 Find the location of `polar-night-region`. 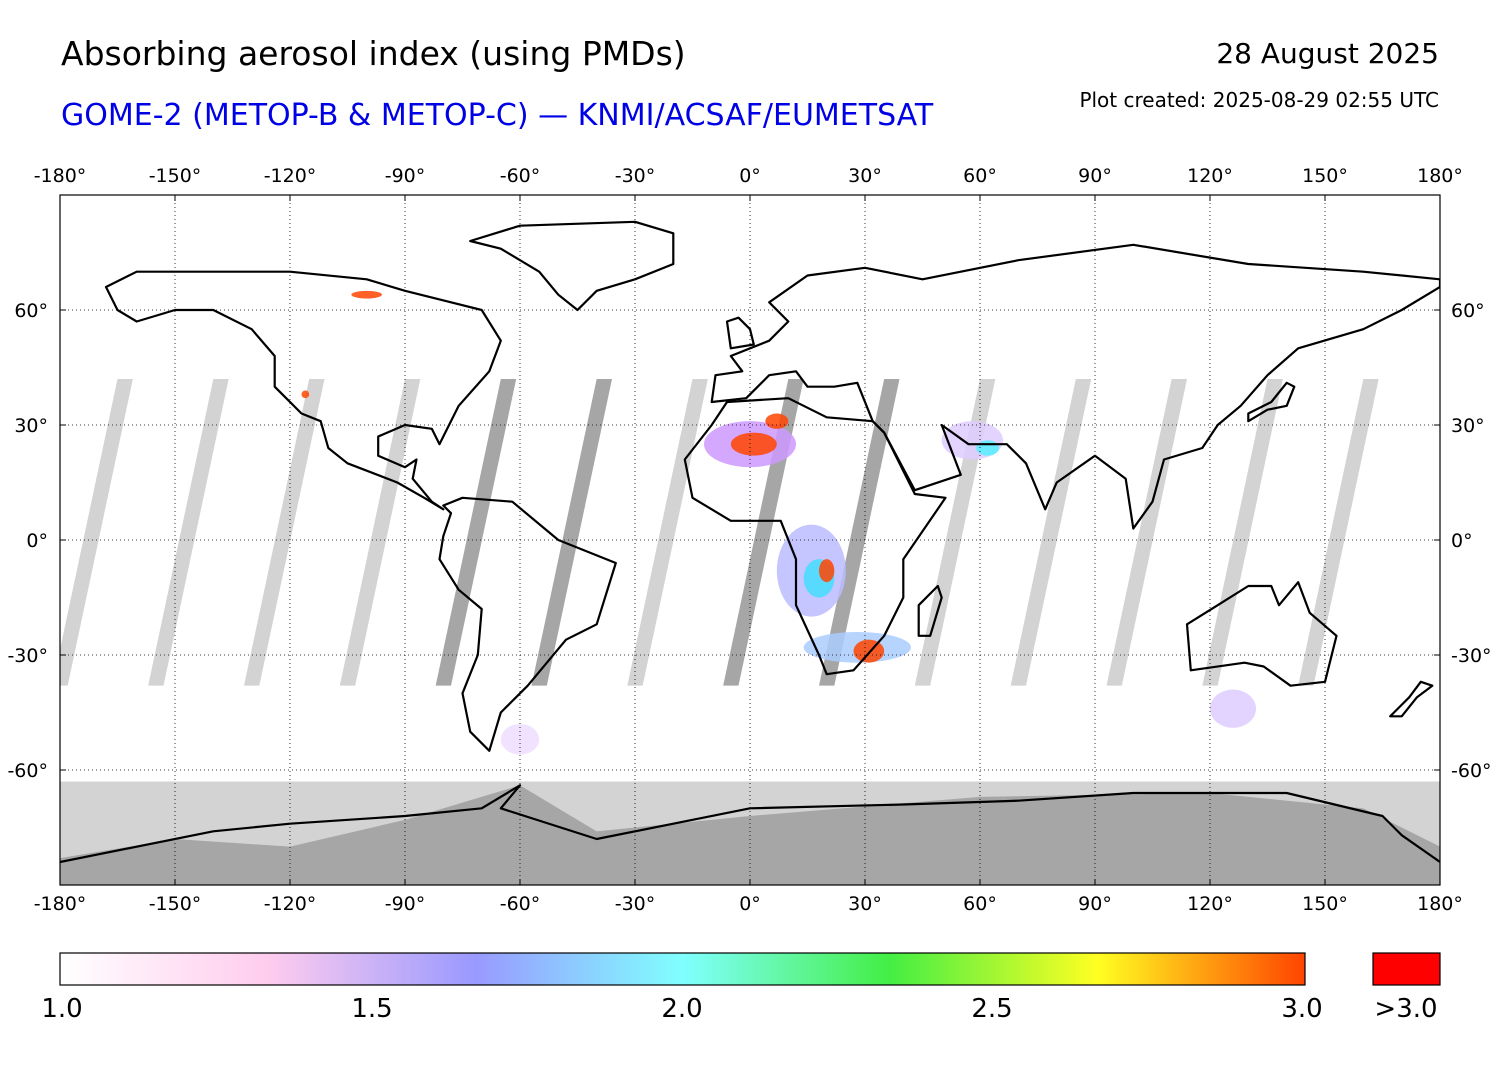

polar-night-region is located at coordinates (750, 833).